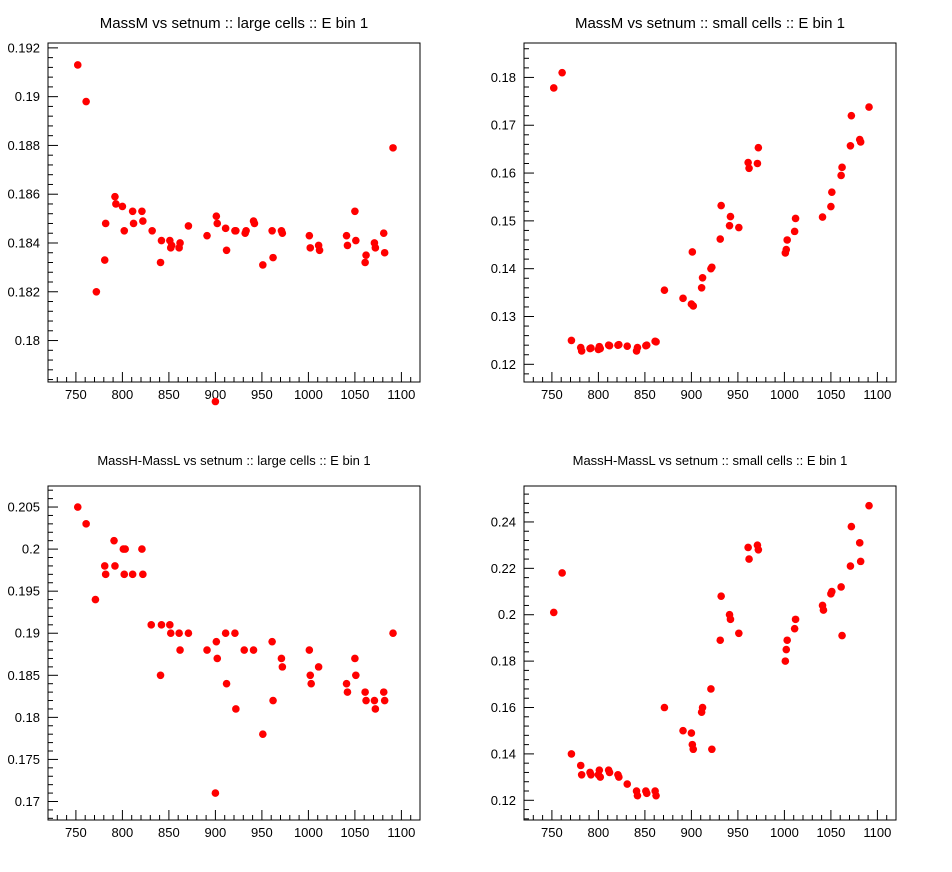 Image resolution: width=952 pixels, height=872 pixels. What do you see at coordinates (503, 220) in the screenshot?
I see `y-tick-label: 0.15` at bounding box center [503, 220].